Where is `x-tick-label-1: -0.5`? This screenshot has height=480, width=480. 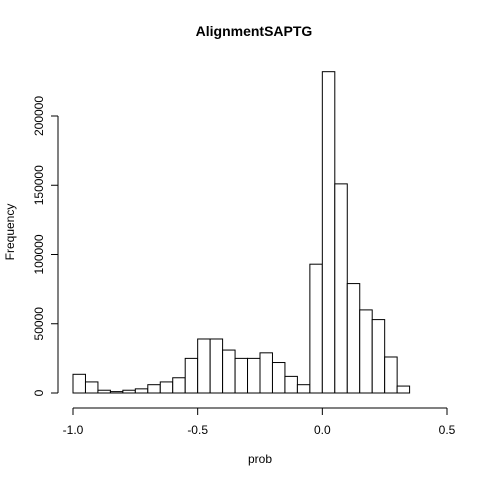 x-tick-label-1: -0.5 is located at coordinates (197, 430).